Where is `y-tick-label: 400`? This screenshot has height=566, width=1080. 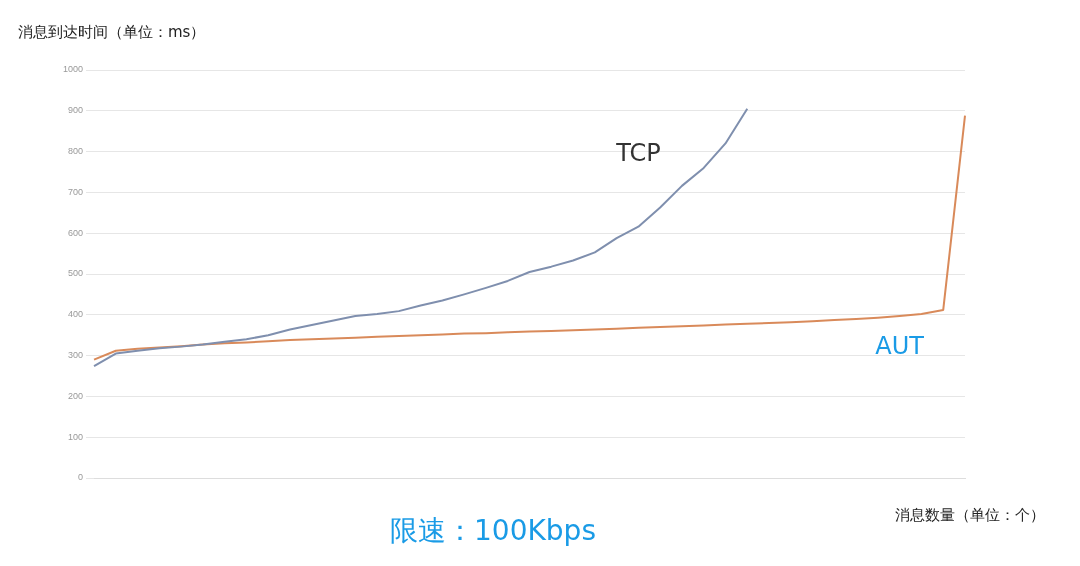
y-tick-label: 400 is located at coordinates (75, 314).